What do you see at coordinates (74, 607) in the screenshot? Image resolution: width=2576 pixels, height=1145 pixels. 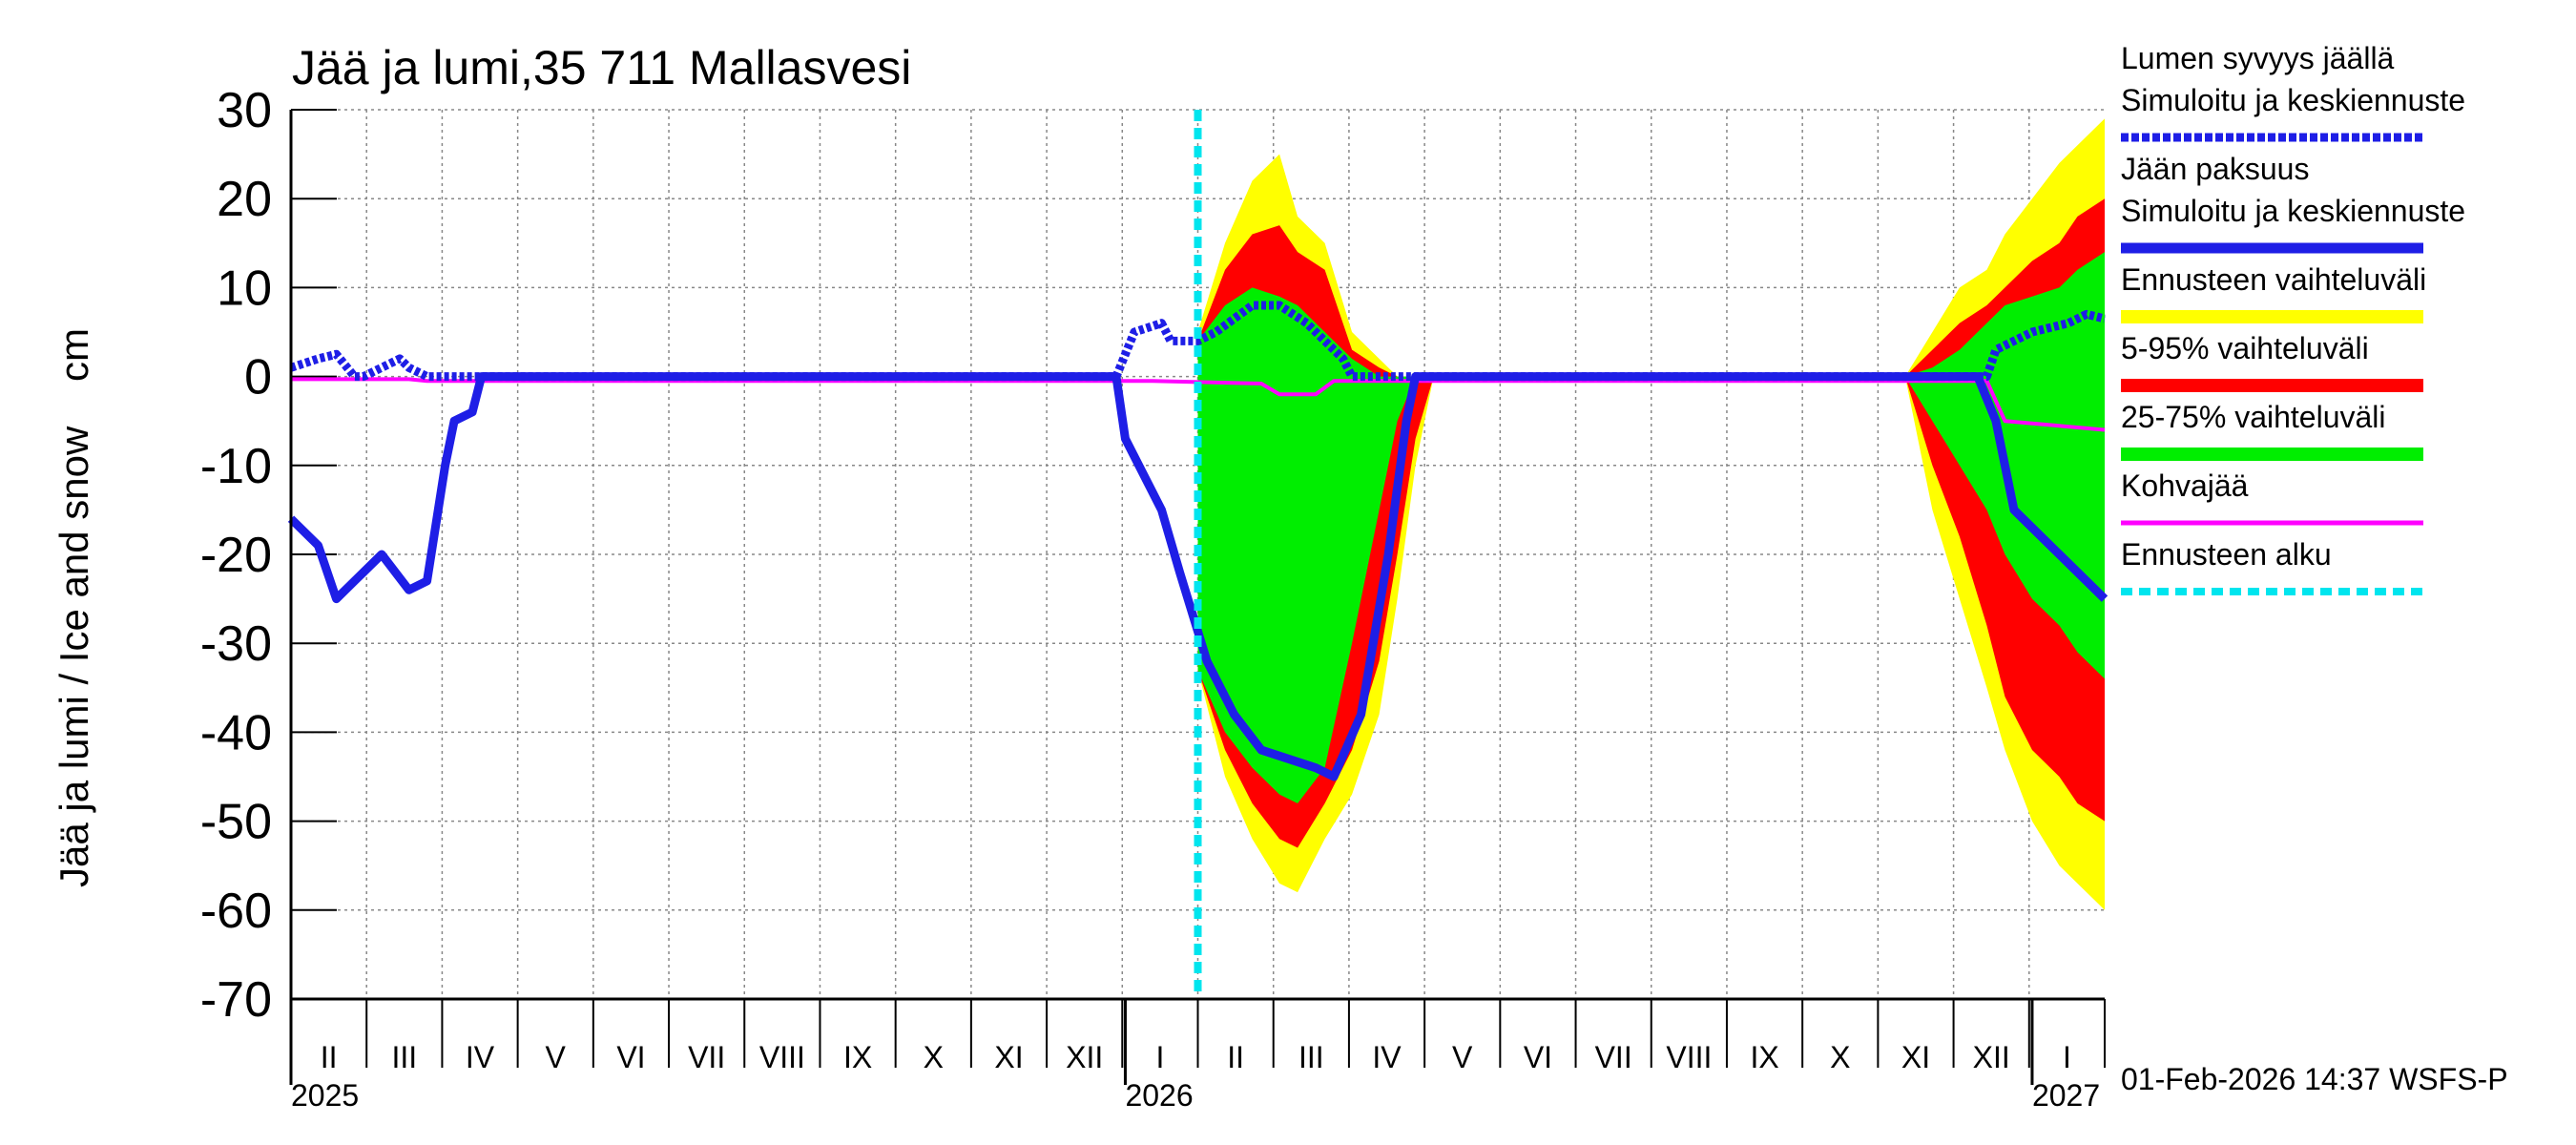 I see `y-axis-label: Jää ja lumi / Ice and snow cm` at bounding box center [74, 607].